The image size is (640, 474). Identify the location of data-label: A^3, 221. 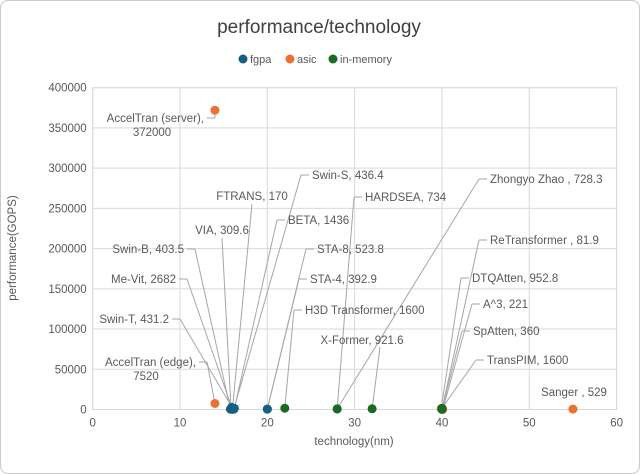
(505, 305).